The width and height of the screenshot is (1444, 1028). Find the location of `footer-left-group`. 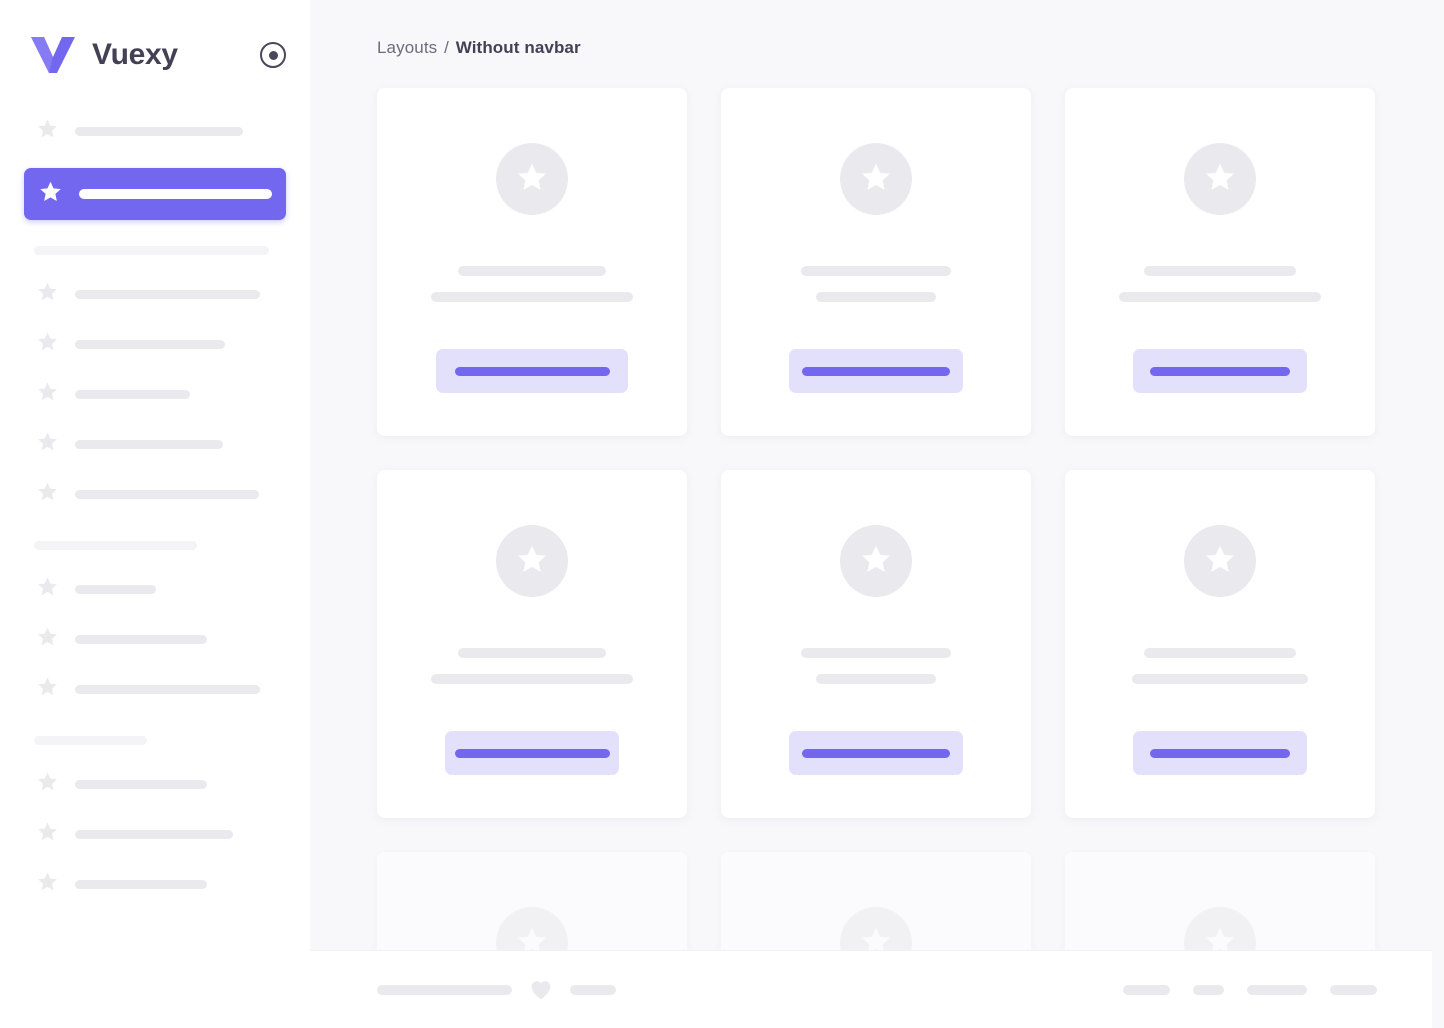

footer-left-group is located at coordinates (496, 990).